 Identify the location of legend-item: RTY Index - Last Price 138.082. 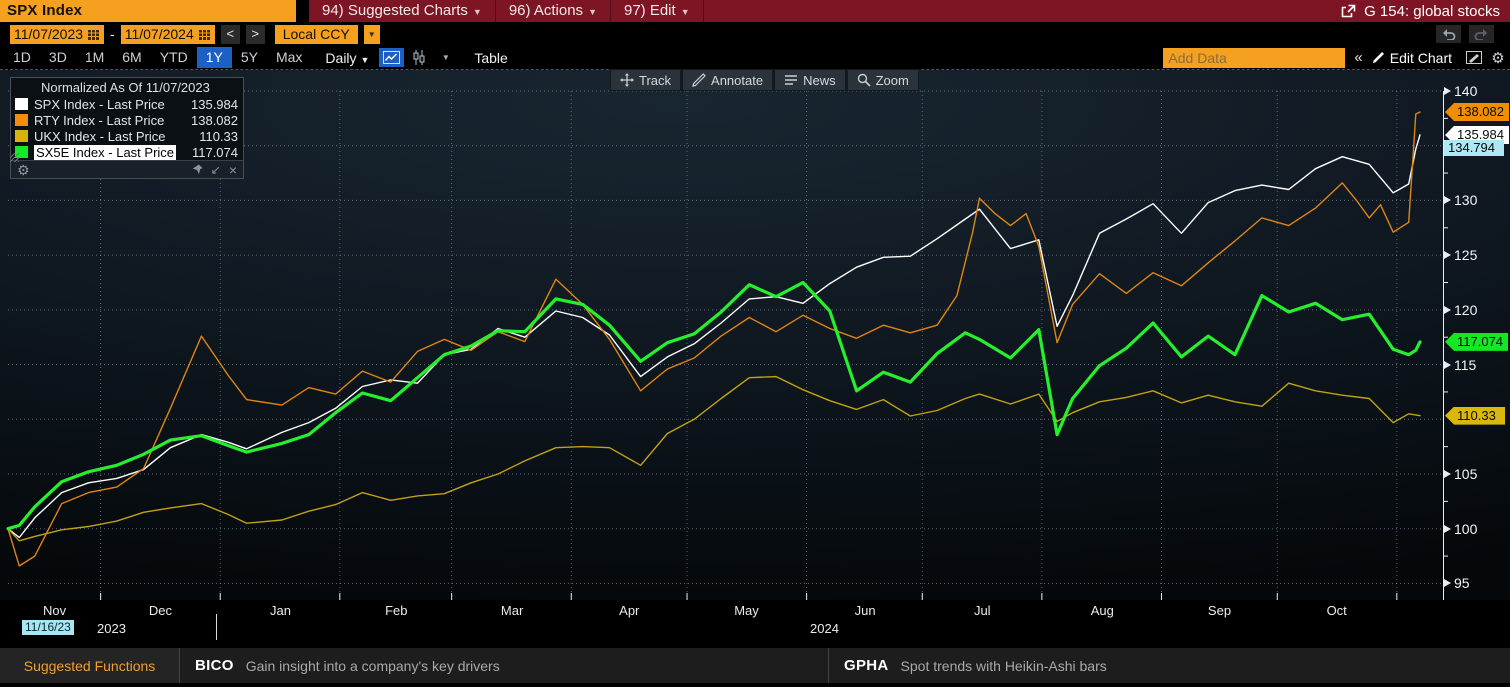
(127, 120).